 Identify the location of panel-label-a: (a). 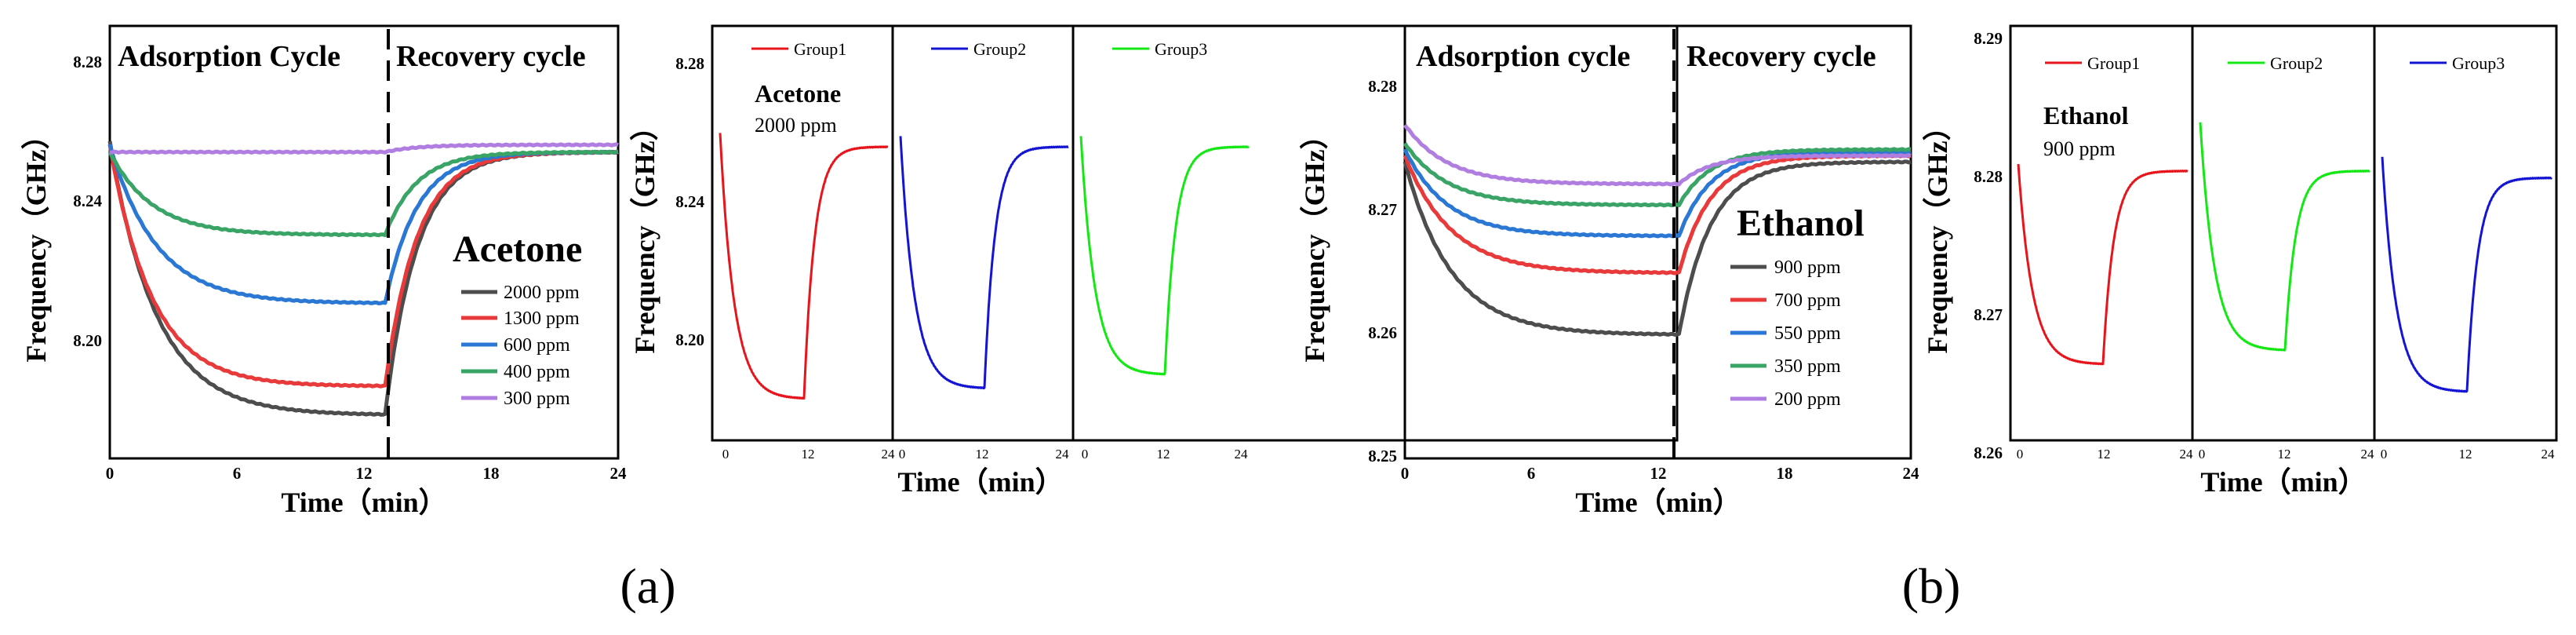
(647, 586).